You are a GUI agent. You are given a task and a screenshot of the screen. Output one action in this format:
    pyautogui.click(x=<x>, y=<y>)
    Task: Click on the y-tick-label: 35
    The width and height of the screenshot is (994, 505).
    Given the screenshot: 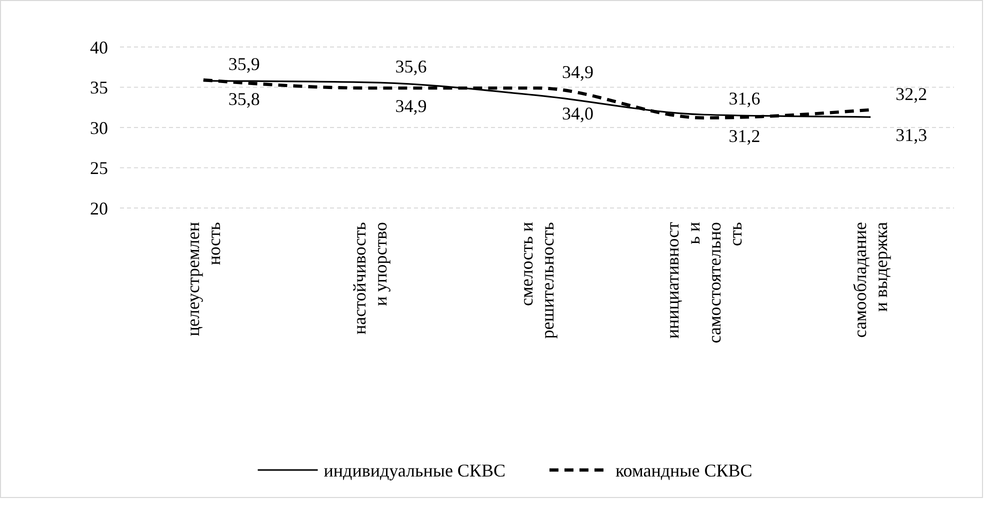 What is the action you would take?
    pyautogui.click(x=99, y=88)
    